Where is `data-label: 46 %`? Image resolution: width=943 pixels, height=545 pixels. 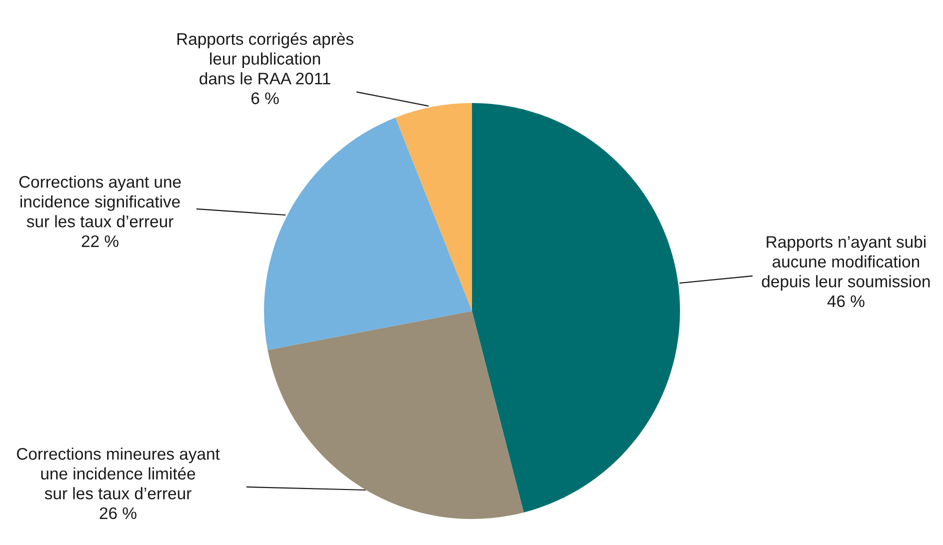 data-label: 46 % is located at coordinates (845, 301).